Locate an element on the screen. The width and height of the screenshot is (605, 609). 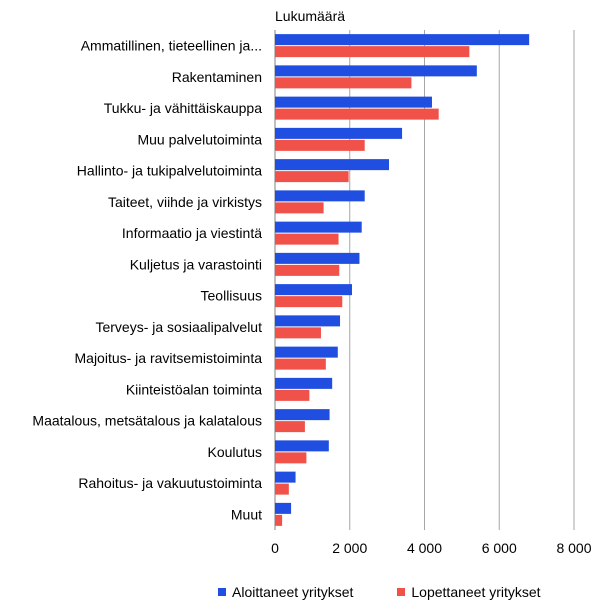
category-label: Majoitus- ja ravitsemistoiminta is located at coordinates (169, 358).